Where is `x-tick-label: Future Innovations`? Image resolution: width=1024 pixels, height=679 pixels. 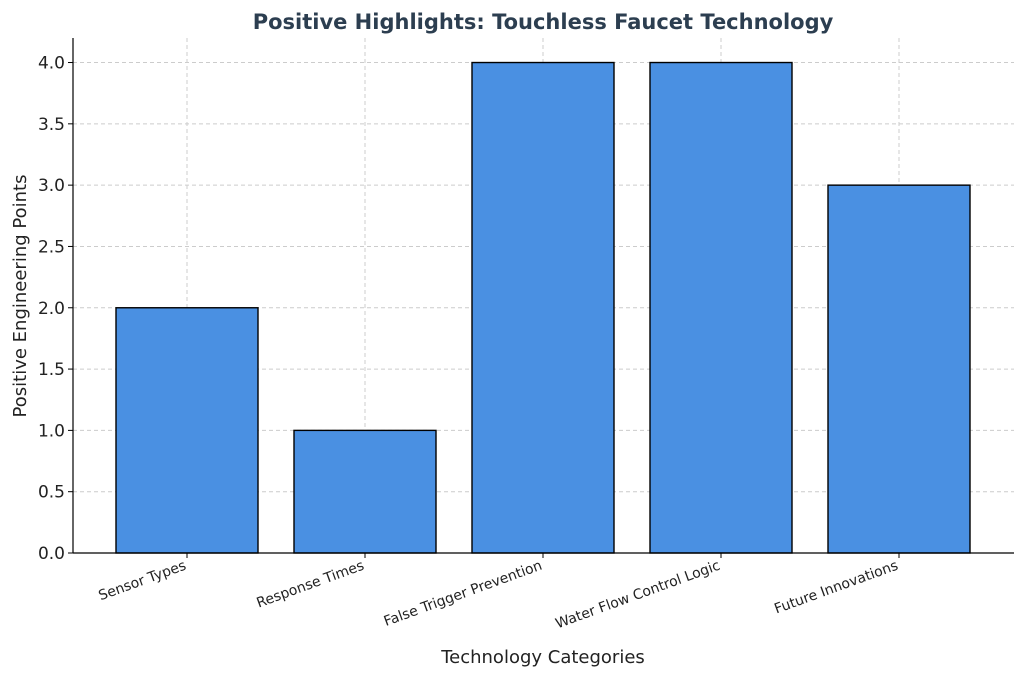 x-tick-label: Future Innovations is located at coordinates (836, 588).